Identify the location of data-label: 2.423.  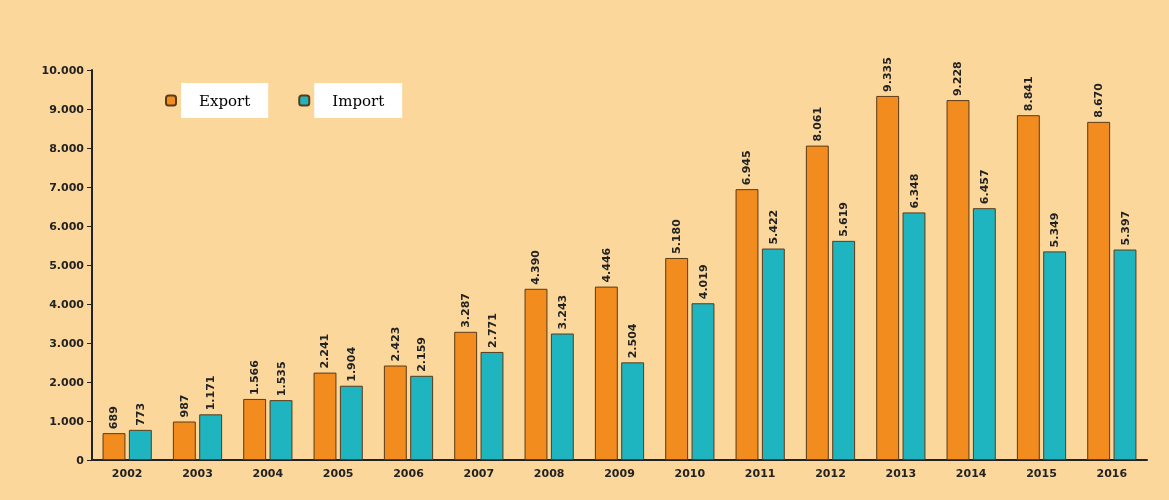
(395, 344).